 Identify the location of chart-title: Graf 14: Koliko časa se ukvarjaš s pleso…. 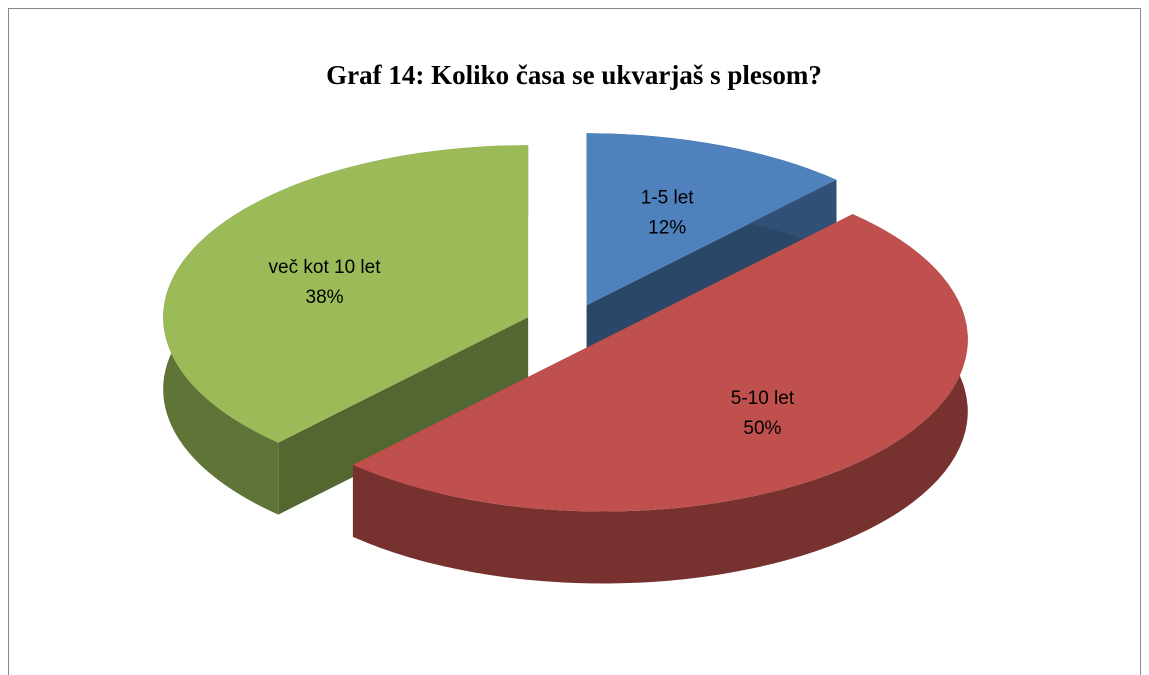
(574, 75).